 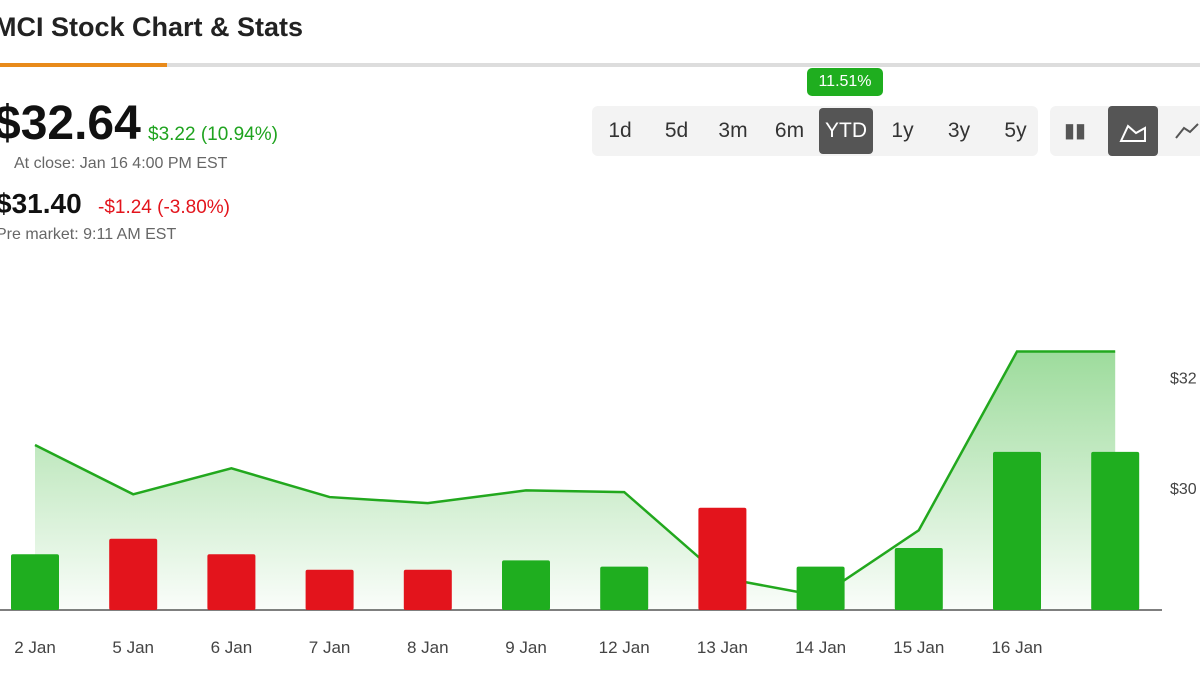 I want to click on range-button: YTD, so click(x=846, y=131).